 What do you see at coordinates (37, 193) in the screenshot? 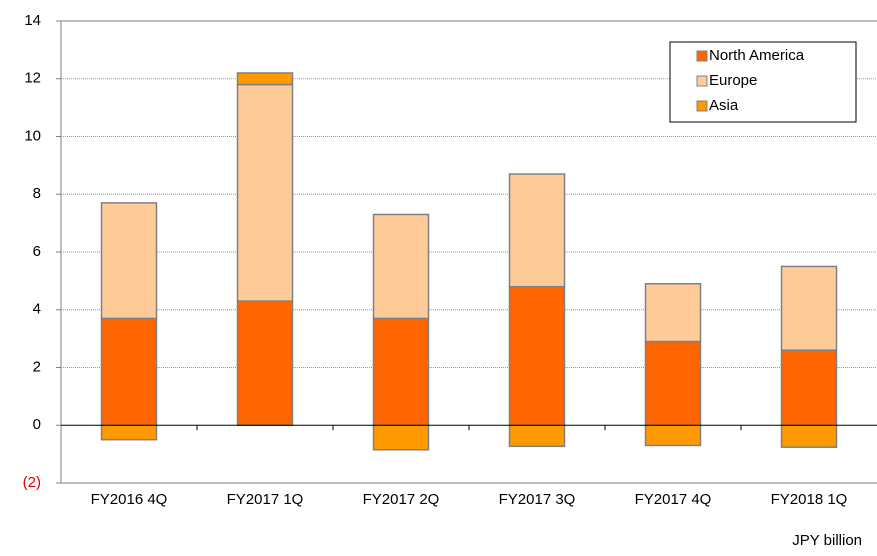
I see `y-tick-label: 8` at bounding box center [37, 193].